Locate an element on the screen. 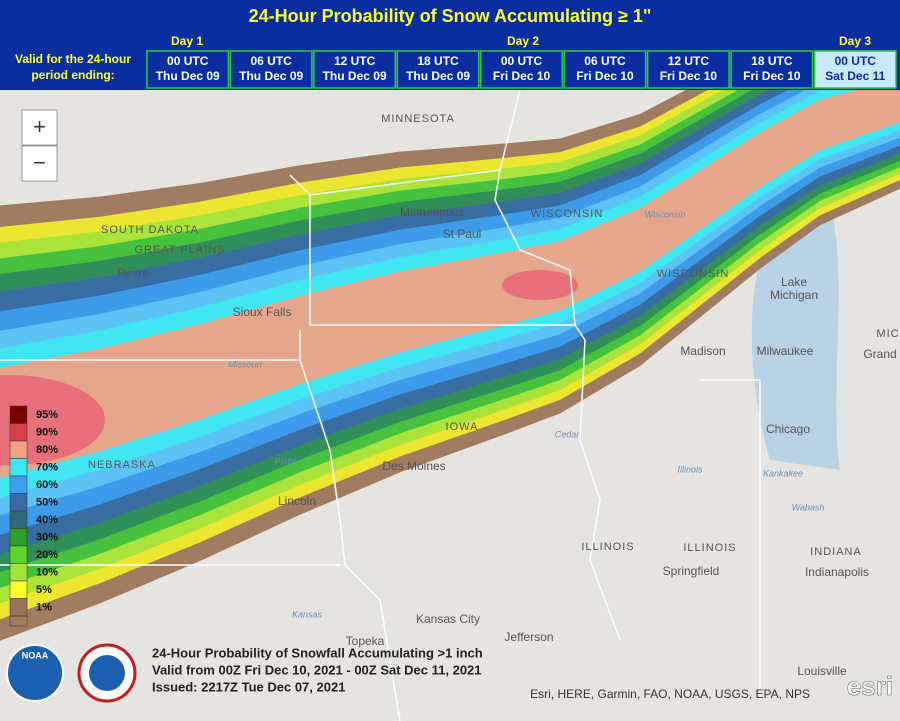 Image resolution: width=900 pixels, height=721 pixels. zoom-label: − is located at coordinates (39, 162).